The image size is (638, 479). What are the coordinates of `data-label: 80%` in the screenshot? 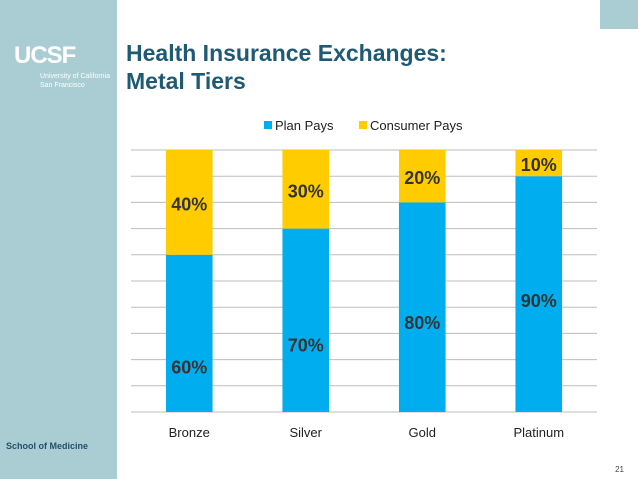 It's located at (422, 323).